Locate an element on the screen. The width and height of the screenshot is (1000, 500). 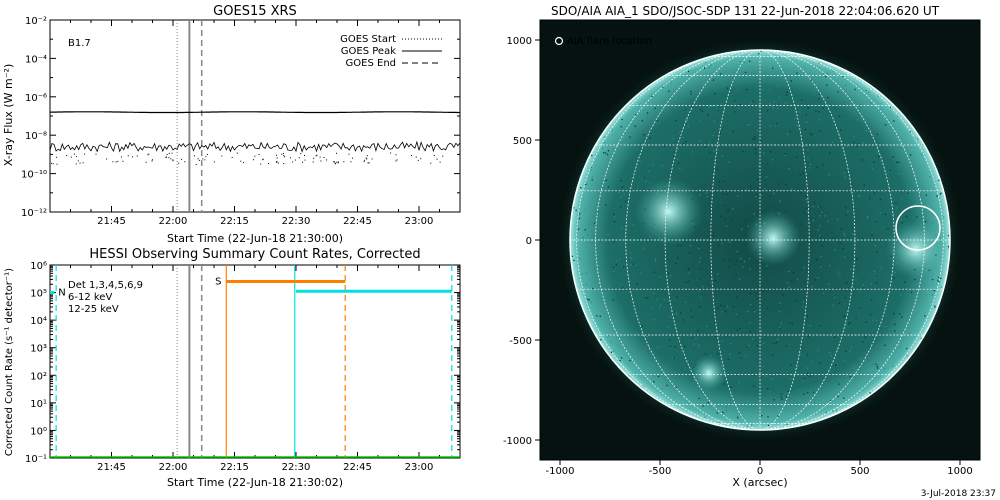
x-tick-label: 22:15 is located at coordinates (234, 467).